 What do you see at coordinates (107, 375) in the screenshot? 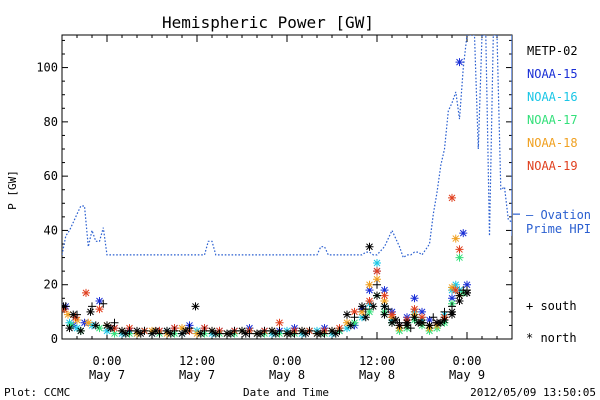
I see `x-tick-date-label: May 7` at bounding box center [107, 375].